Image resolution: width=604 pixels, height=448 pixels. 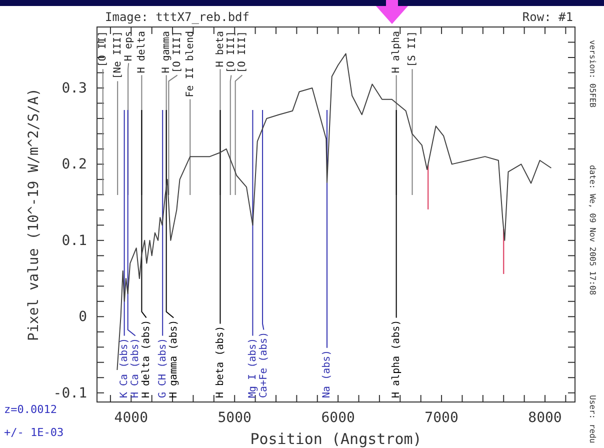 I want to click on text: z=0.0012, so click(x=30, y=409).